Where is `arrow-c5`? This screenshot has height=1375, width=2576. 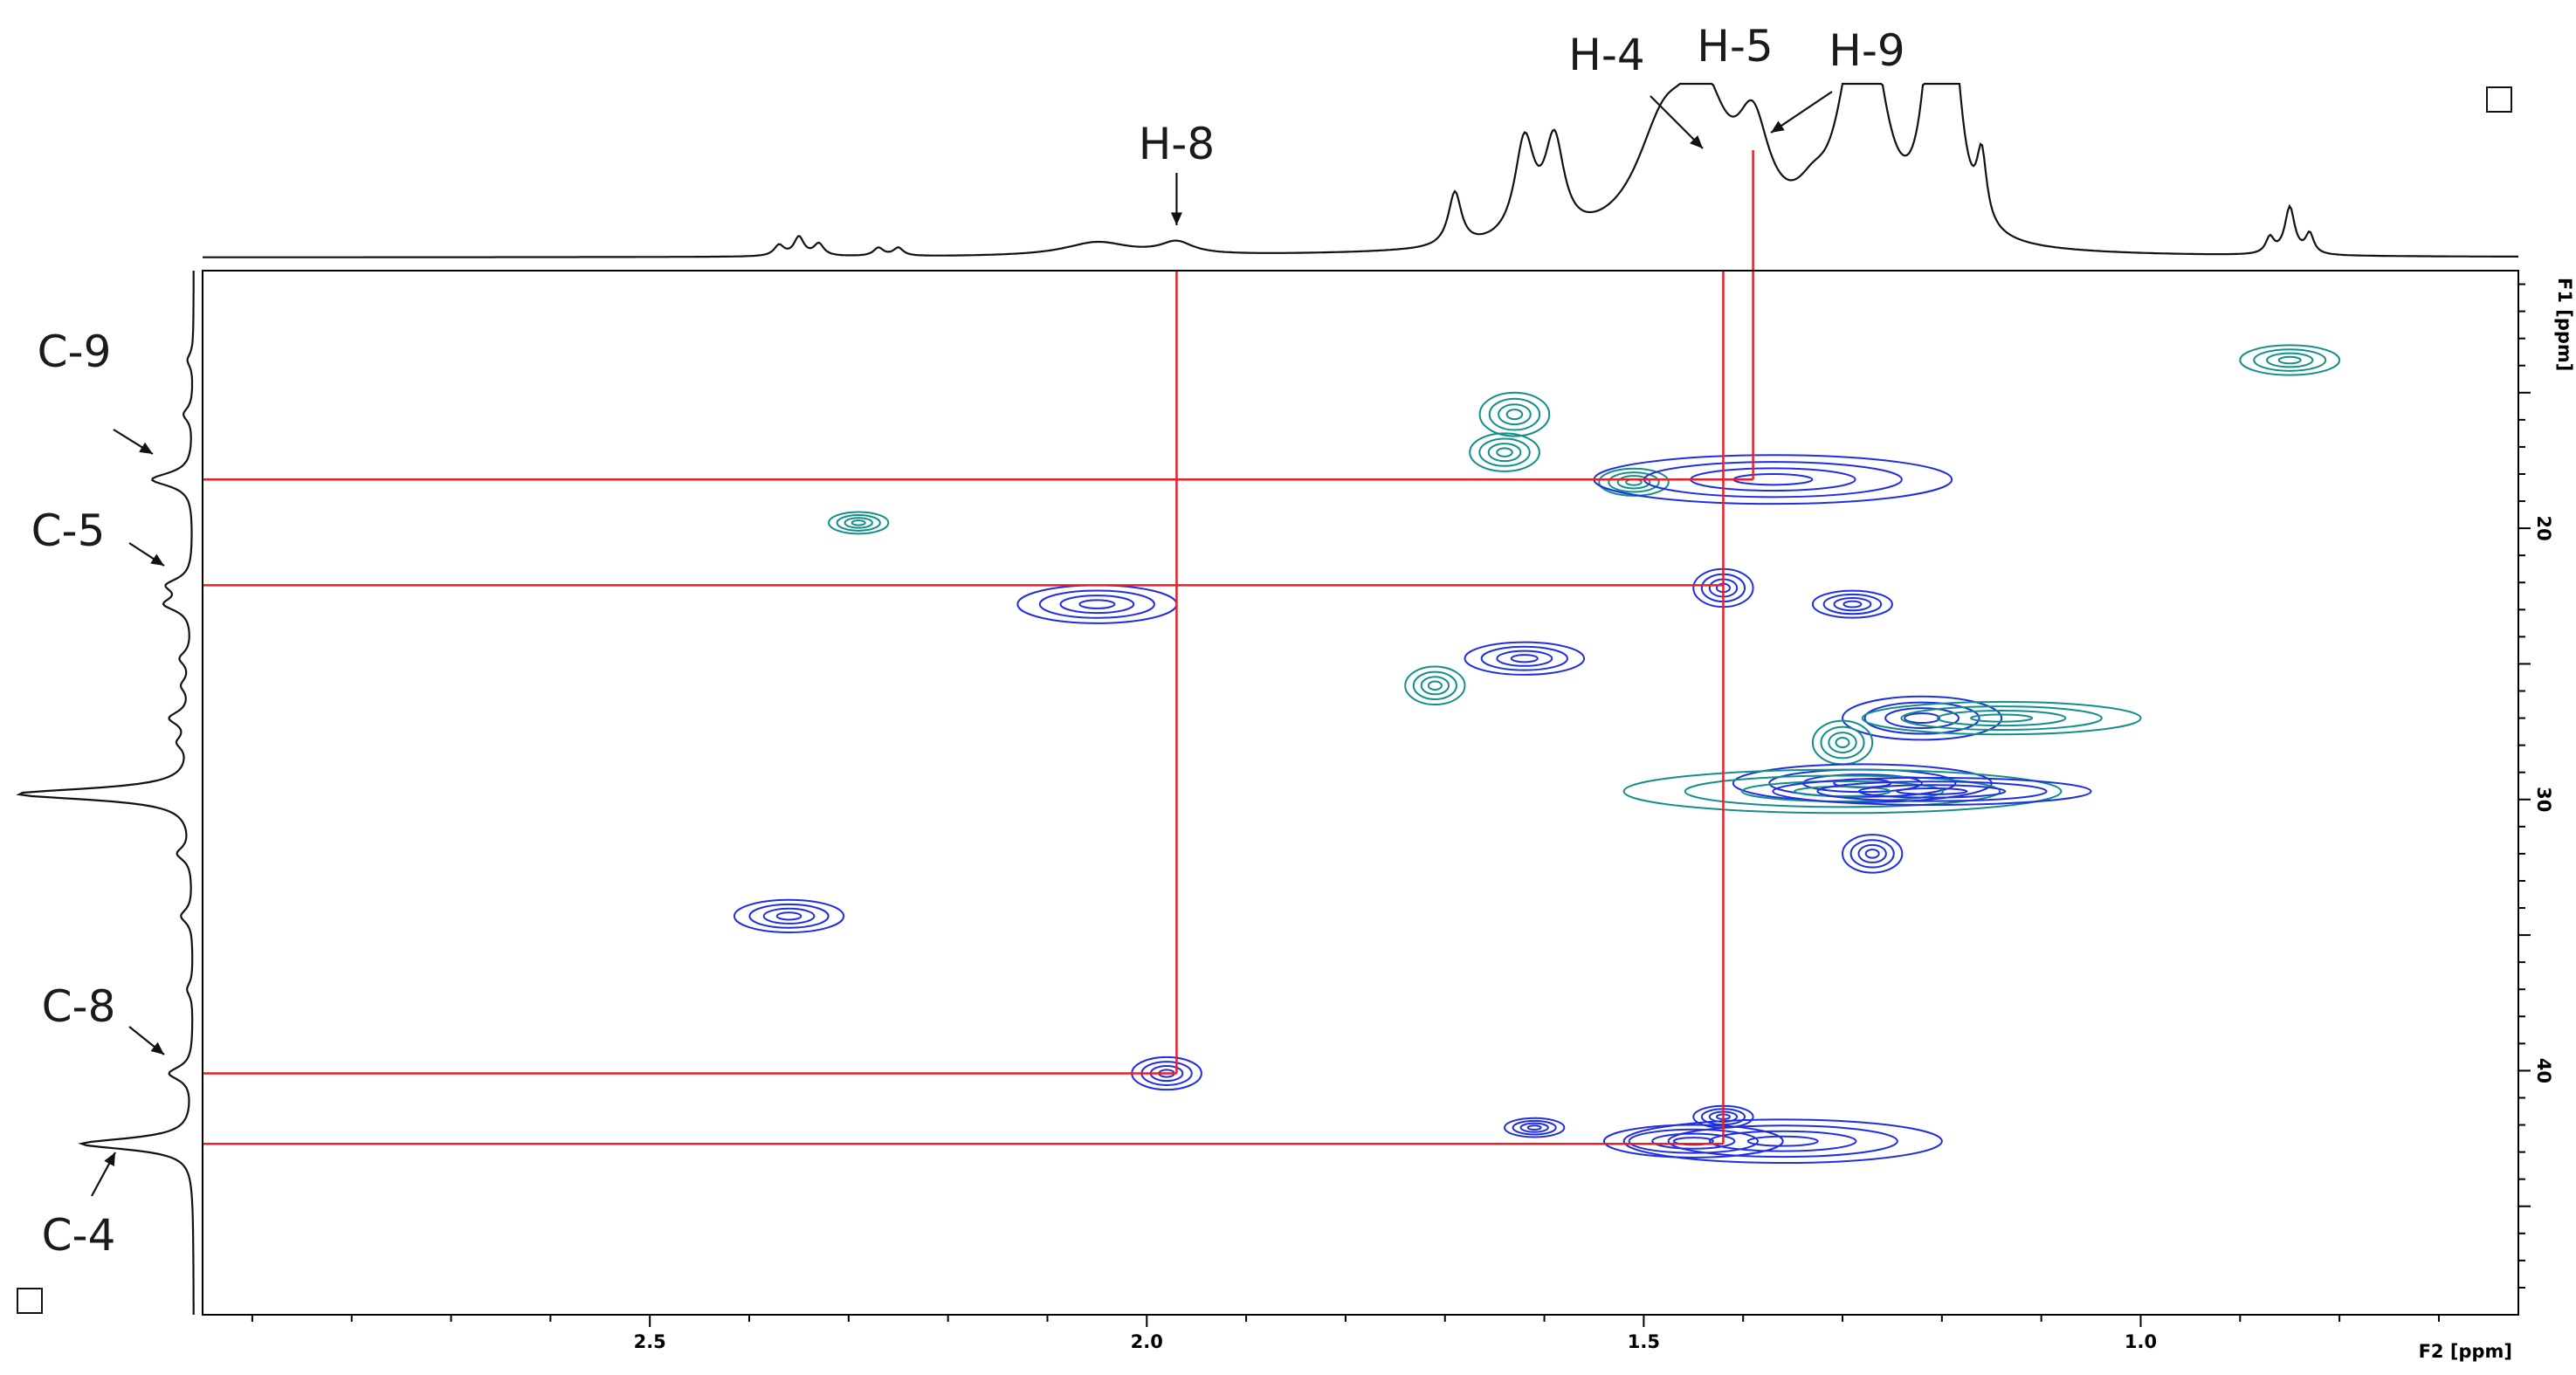 arrow-c5 is located at coordinates (146, 554).